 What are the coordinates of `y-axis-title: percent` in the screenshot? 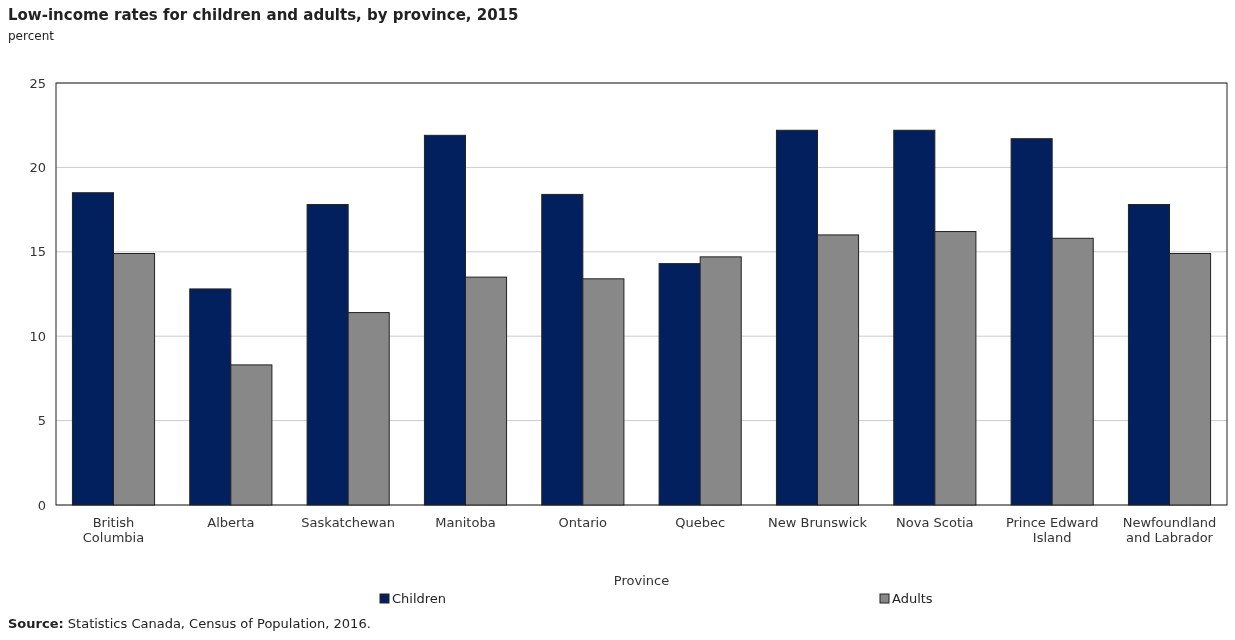 It's located at (31, 36).